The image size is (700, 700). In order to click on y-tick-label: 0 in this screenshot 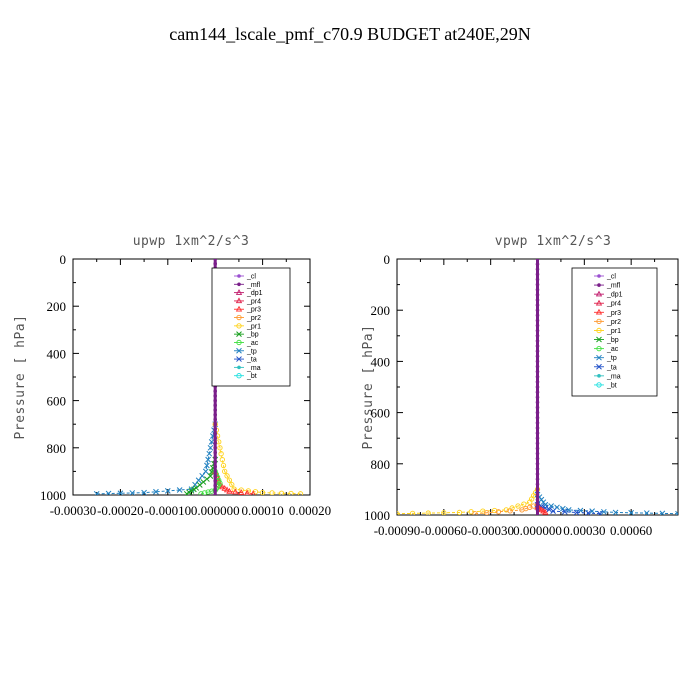, I will do `click(387, 259)`.